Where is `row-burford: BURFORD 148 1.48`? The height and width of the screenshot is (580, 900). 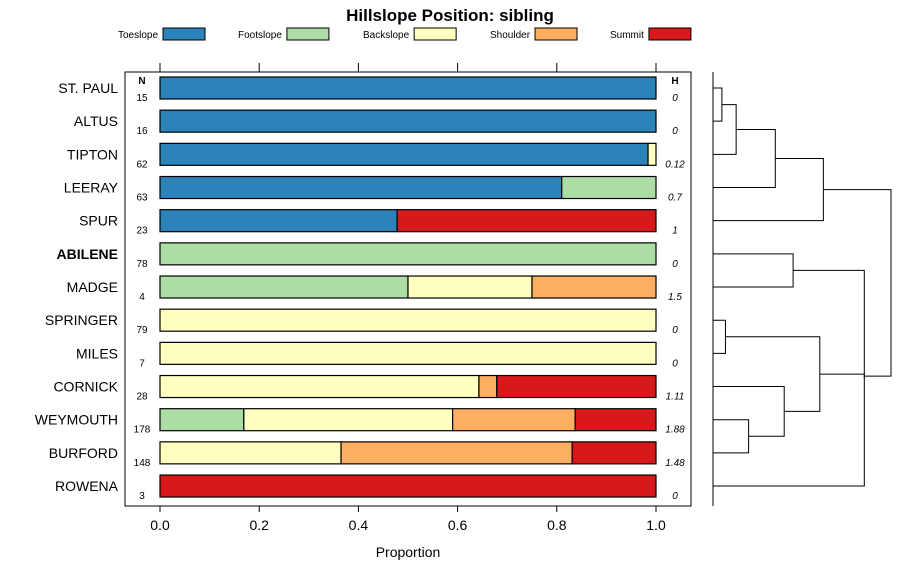 row-burford: BURFORD 148 1.48 is located at coordinates (367, 455).